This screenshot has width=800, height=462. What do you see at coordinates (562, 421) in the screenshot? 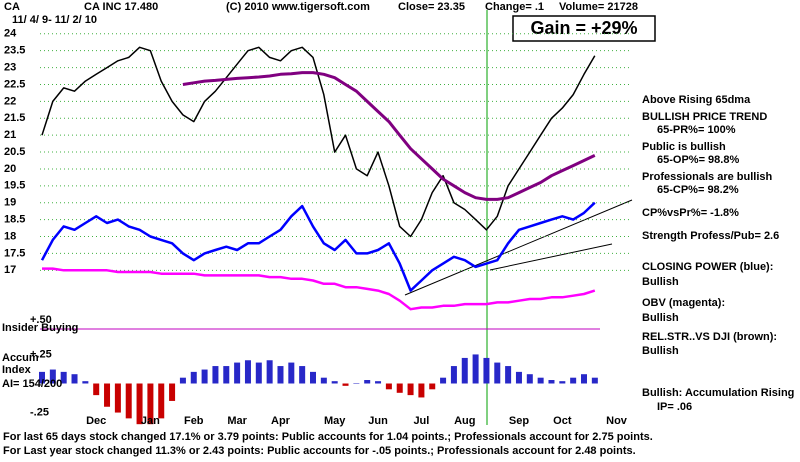
I see `x-tick-label: Oct` at bounding box center [562, 421].